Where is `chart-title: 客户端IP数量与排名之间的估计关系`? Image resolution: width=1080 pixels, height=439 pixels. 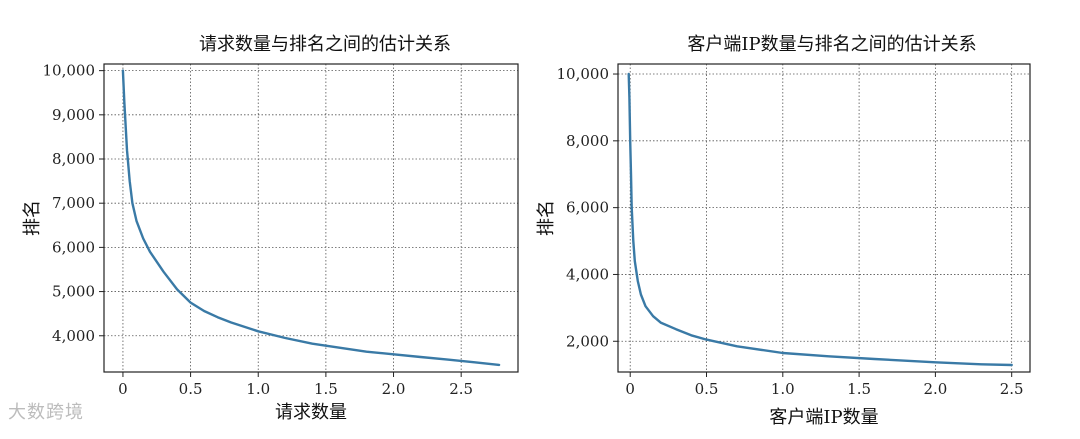 chart-title: 客户端IP数量与排名之间的估计关系 is located at coordinates (831, 44).